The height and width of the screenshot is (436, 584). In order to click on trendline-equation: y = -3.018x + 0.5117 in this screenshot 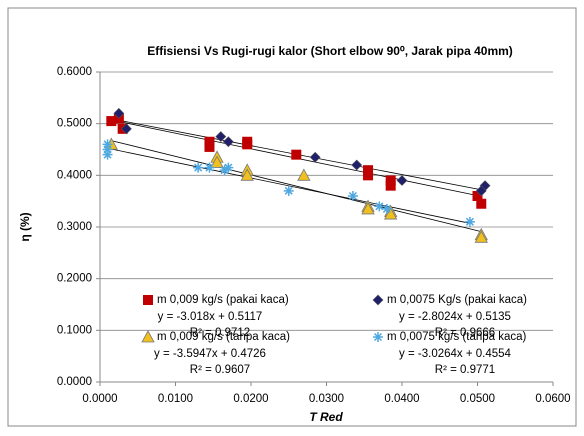, I will do `click(210, 317)`.